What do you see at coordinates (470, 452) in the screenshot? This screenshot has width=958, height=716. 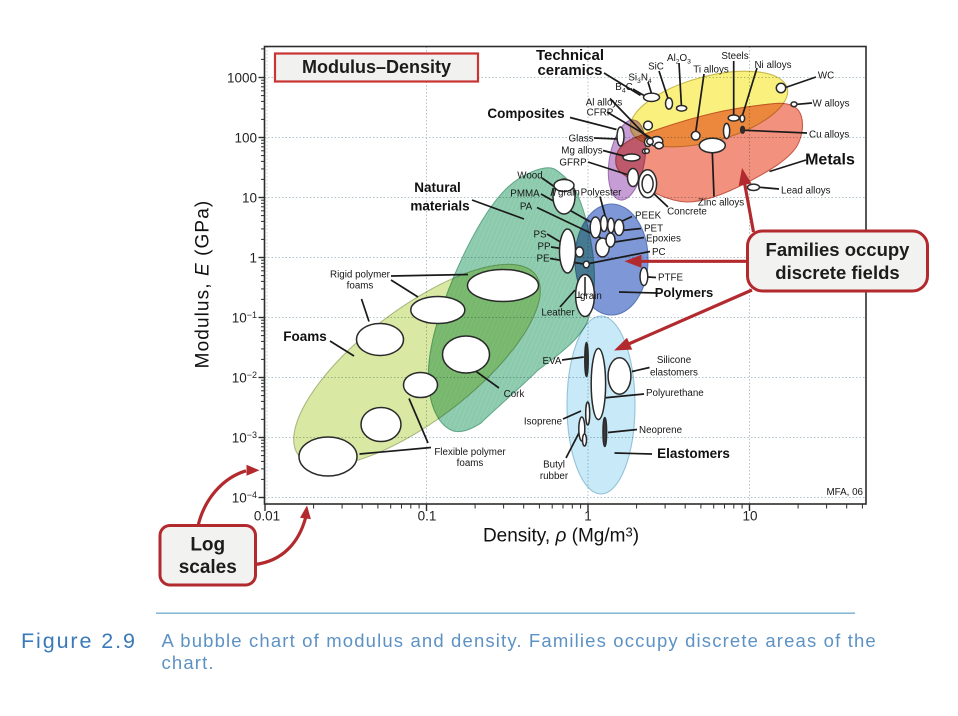 I see `svg-text: Flexible polymer` at bounding box center [470, 452].